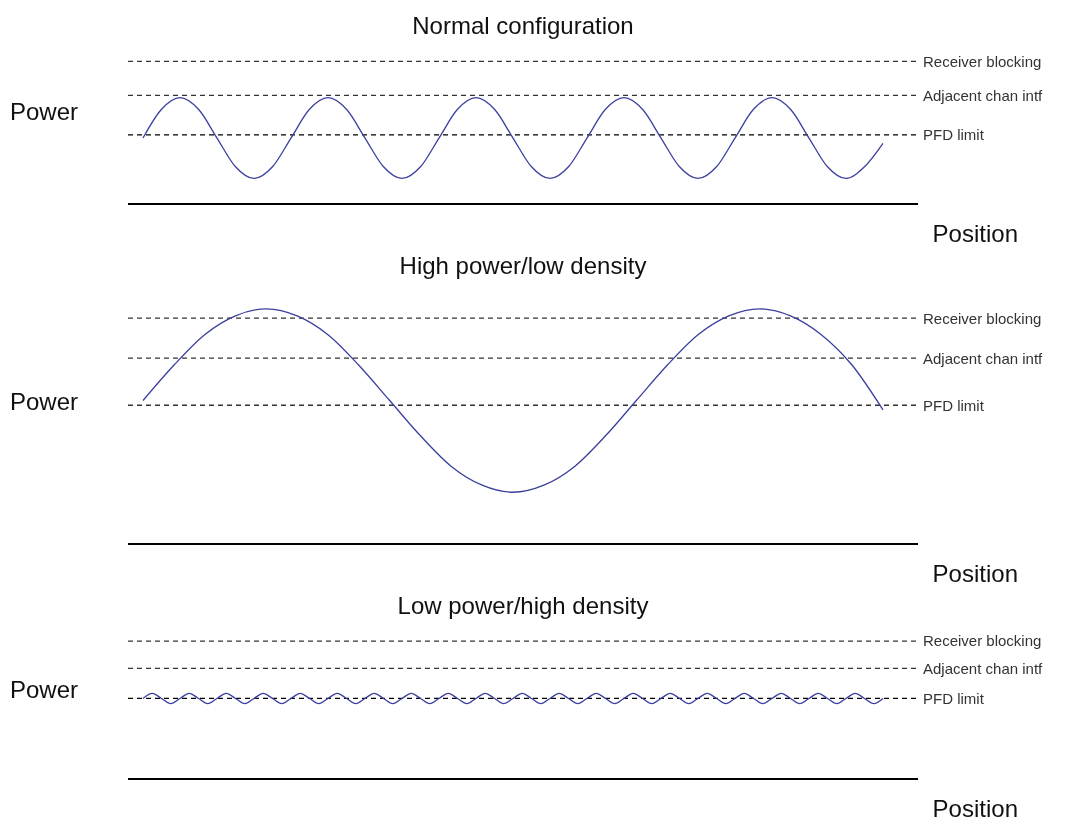 The width and height of the screenshot is (1079, 829). What do you see at coordinates (523, 606) in the screenshot?
I see `chart-title: Low power/high density` at bounding box center [523, 606].